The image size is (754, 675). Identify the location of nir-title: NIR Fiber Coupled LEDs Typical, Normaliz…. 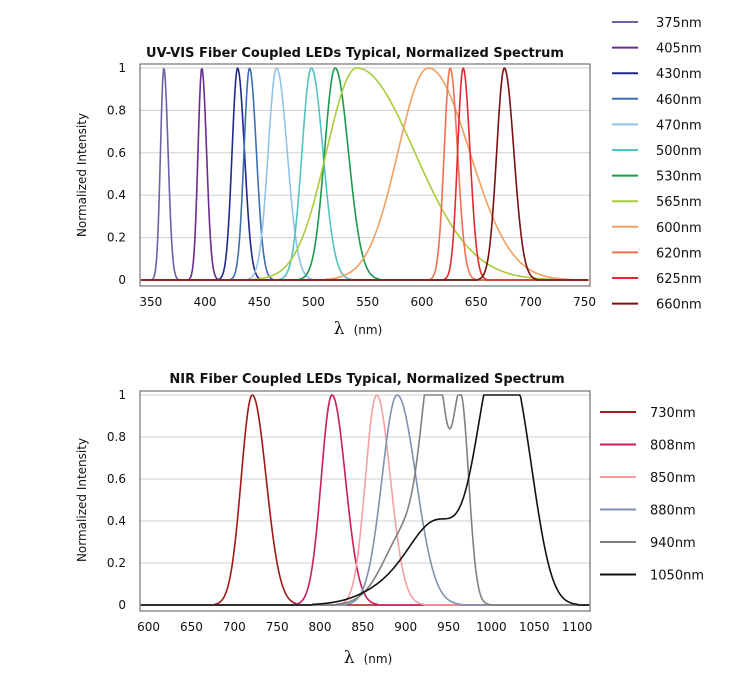
(366, 379).